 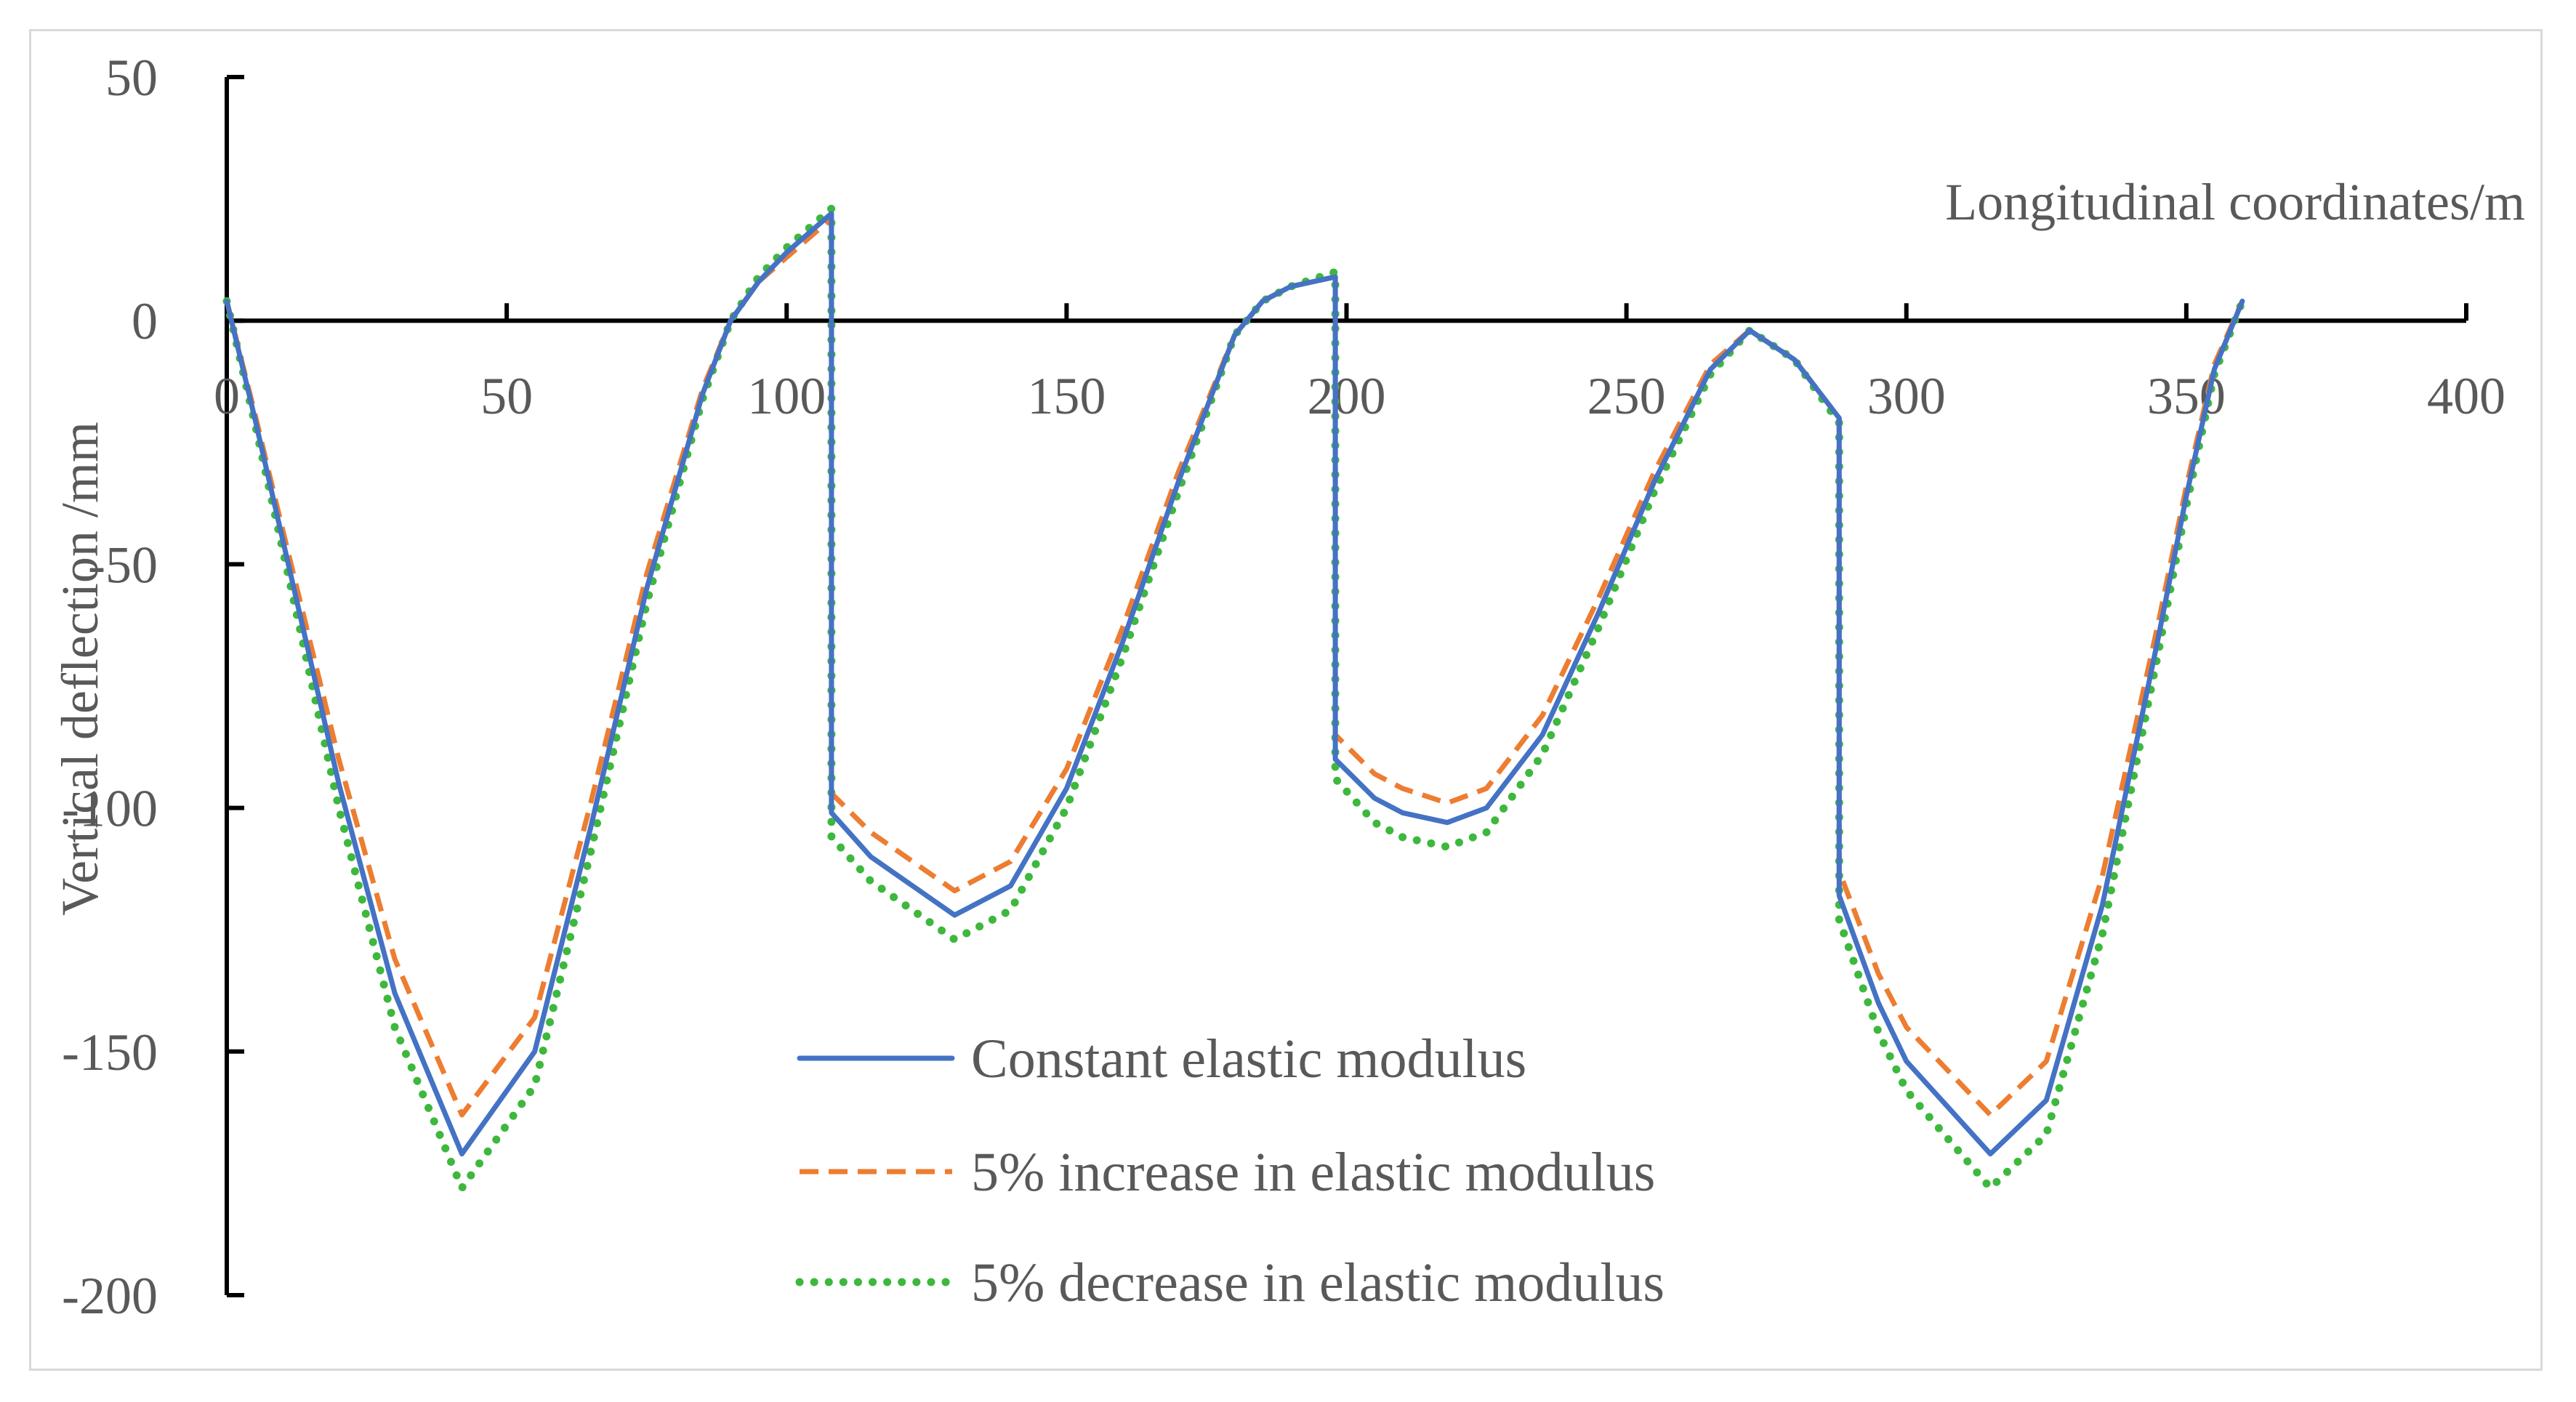 What do you see at coordinates (145, 321) in the screenshot?
I see `y-tick-label: 0` at bounding box center [145, 321].